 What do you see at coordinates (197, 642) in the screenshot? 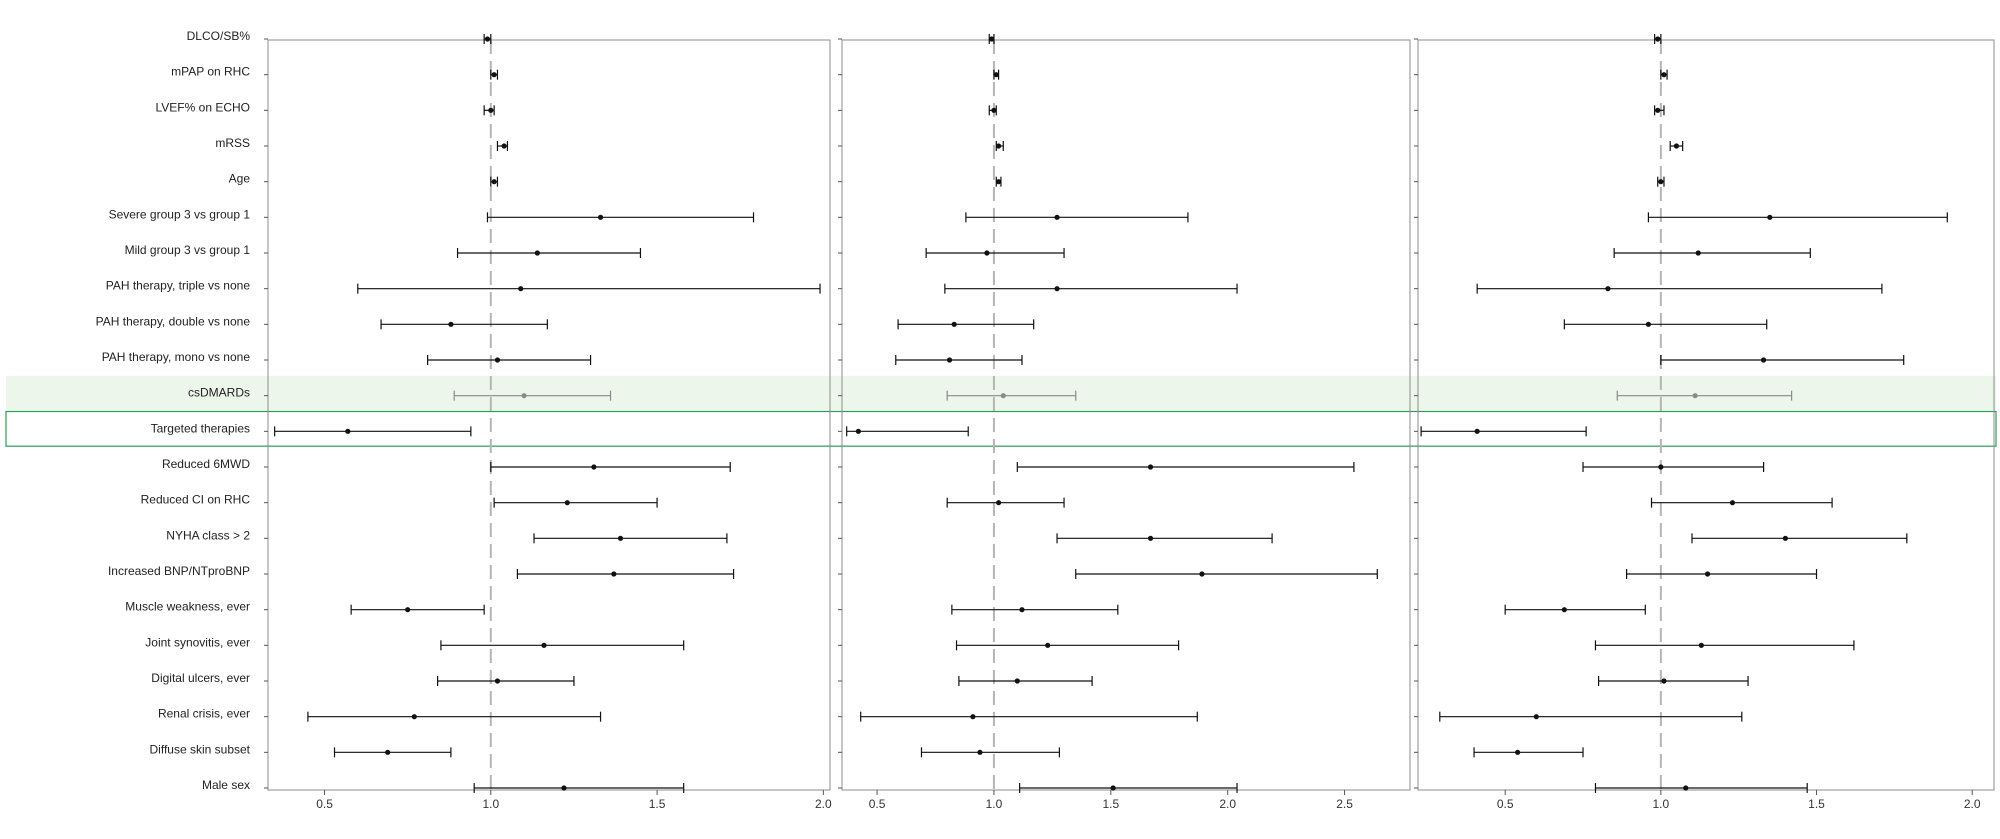
I see `row-label-joint-synovitis-ever: Joint synovitis, ever` at bounding box center [197, 642].